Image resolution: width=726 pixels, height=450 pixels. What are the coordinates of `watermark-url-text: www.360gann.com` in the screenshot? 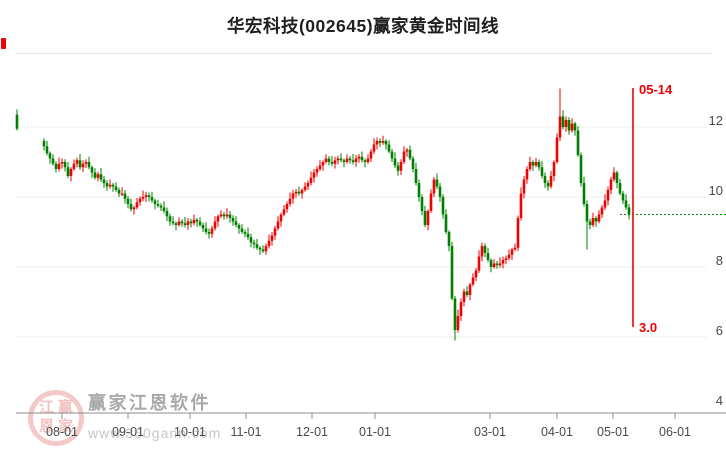 It's located at (155, 433).